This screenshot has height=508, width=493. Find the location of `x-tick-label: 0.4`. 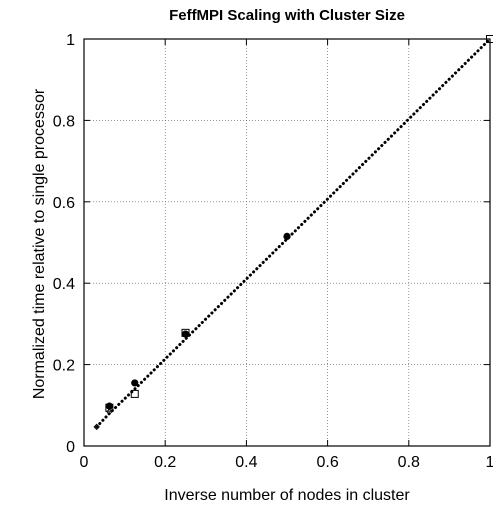

x-tick-label: 0.4 is located at coordinates (246, 462).